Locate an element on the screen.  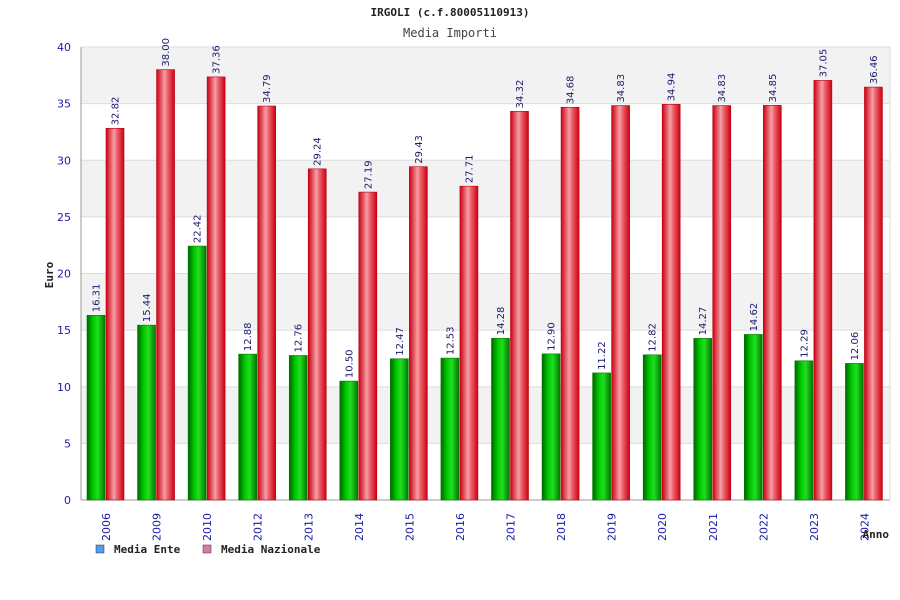
y-tick-label: 25 is located at coordinates (64, 217).